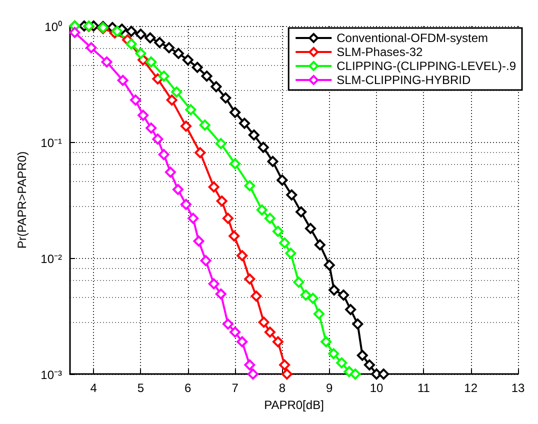  What do you see at coordinates (235, 388) in the screenshot?
I see `x-tick-label: 7` at bounding box center [235, 388].